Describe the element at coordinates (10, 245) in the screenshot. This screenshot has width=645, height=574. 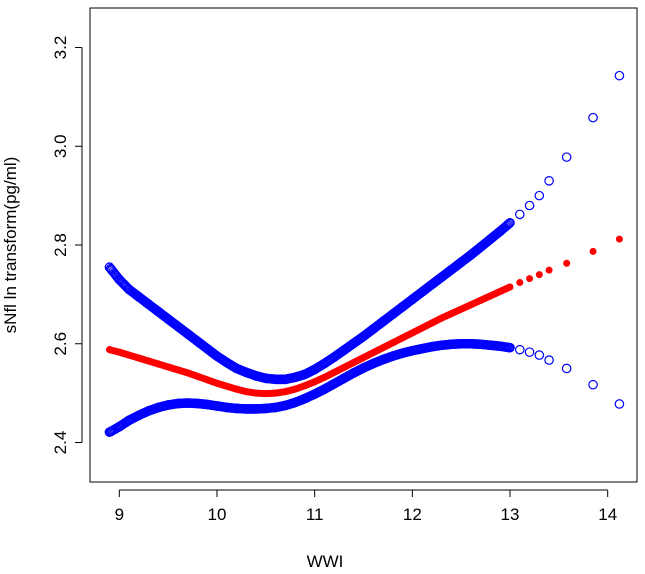
I see `y-axis-label: sNfl ln transform(pg/ml)` at that location.